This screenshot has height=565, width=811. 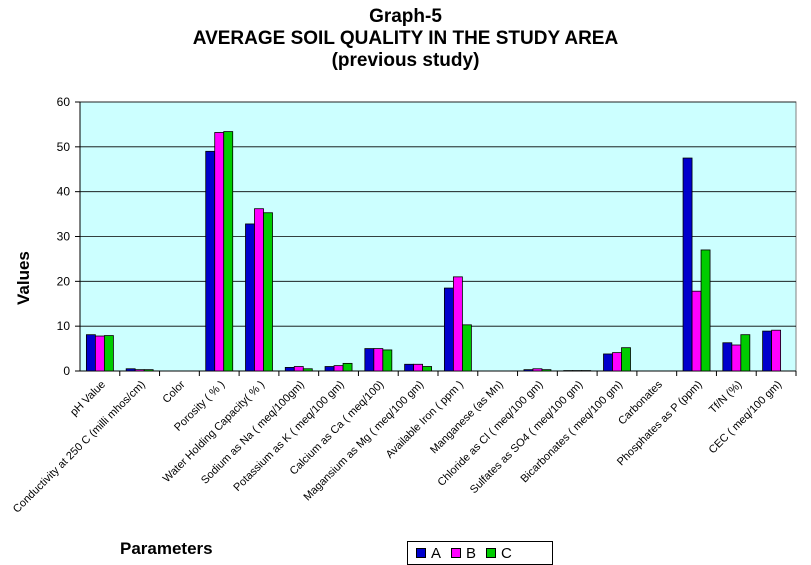 I want to click on legend-item-b: B, so click(x=463, y=553).